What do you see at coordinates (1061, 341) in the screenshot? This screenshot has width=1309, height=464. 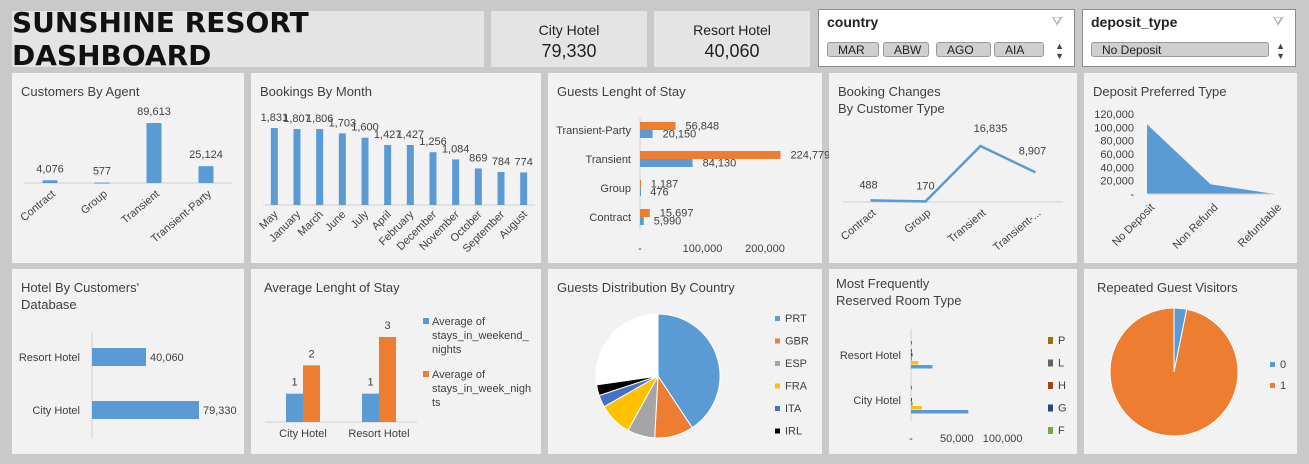 I see `legend-label: P` at bounding box center [1061, 341].